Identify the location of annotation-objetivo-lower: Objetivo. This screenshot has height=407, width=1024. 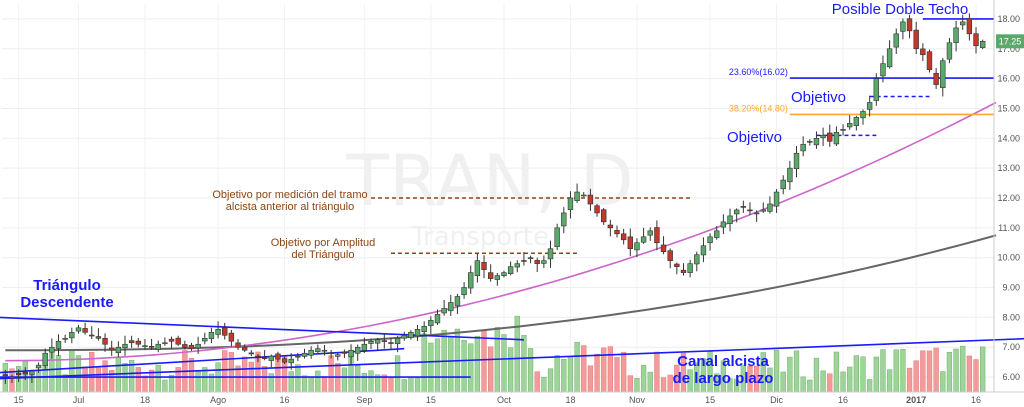
(754, 137).